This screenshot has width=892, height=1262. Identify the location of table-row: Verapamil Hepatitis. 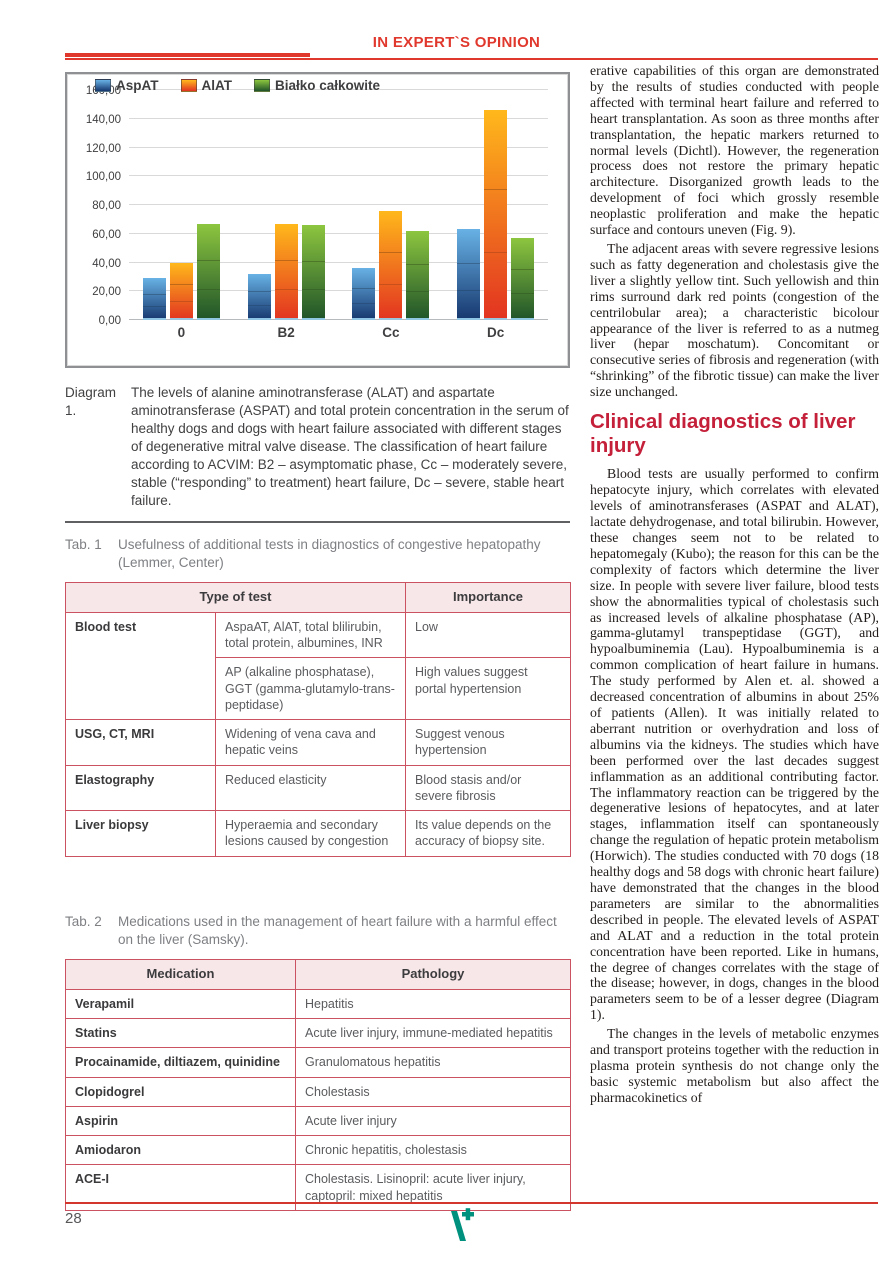
(318, 1004).